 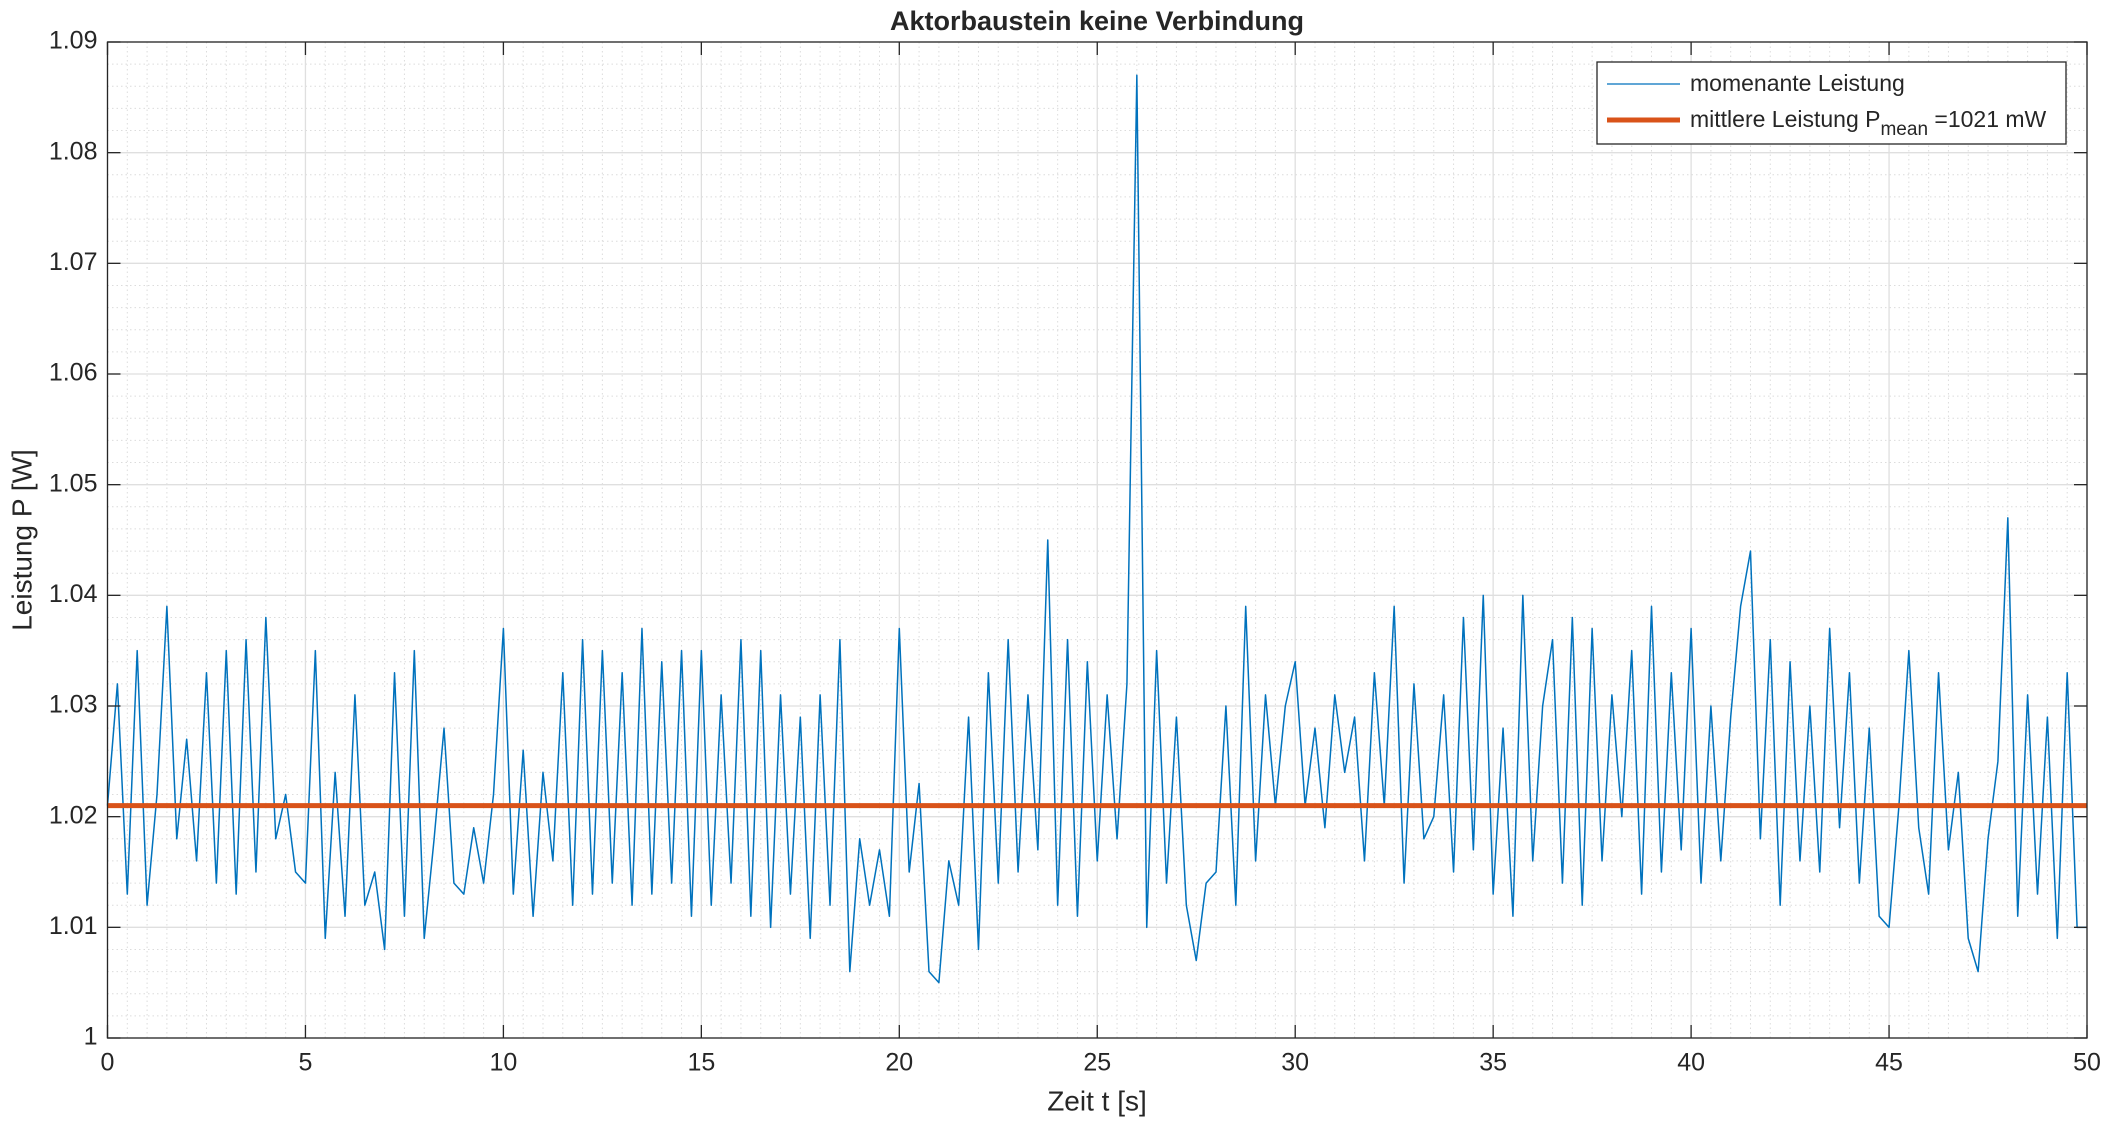 I want to click on x-tick-label: 25, so click(x=1097, y=1063).